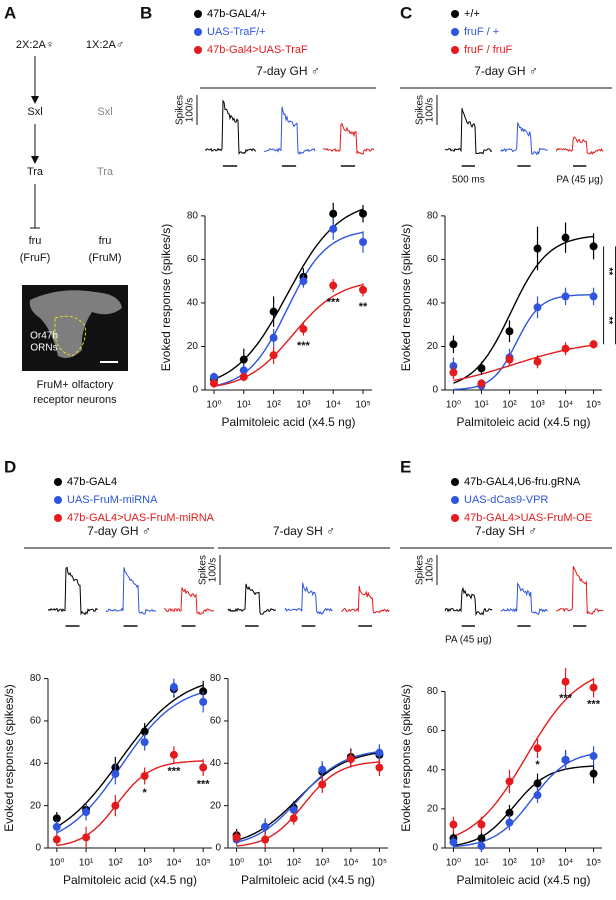 The image size is (616, 900). Describe the element at coordinates (363, 307) in the screenshot. I see `significance: **` at that location.